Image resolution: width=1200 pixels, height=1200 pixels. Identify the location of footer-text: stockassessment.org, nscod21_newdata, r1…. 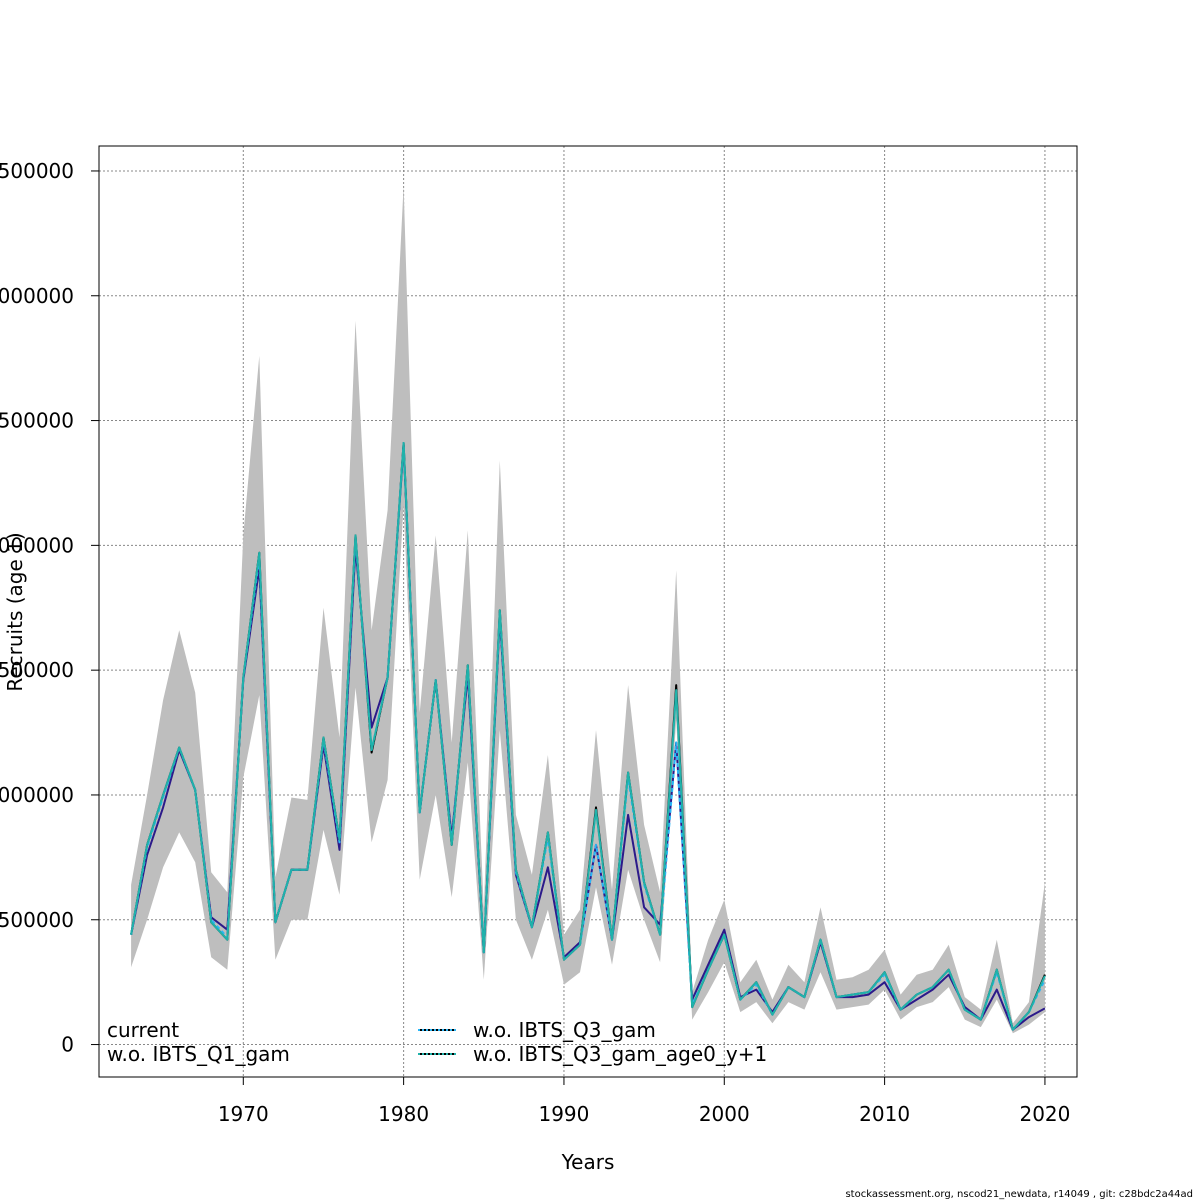
(1019, 1194).